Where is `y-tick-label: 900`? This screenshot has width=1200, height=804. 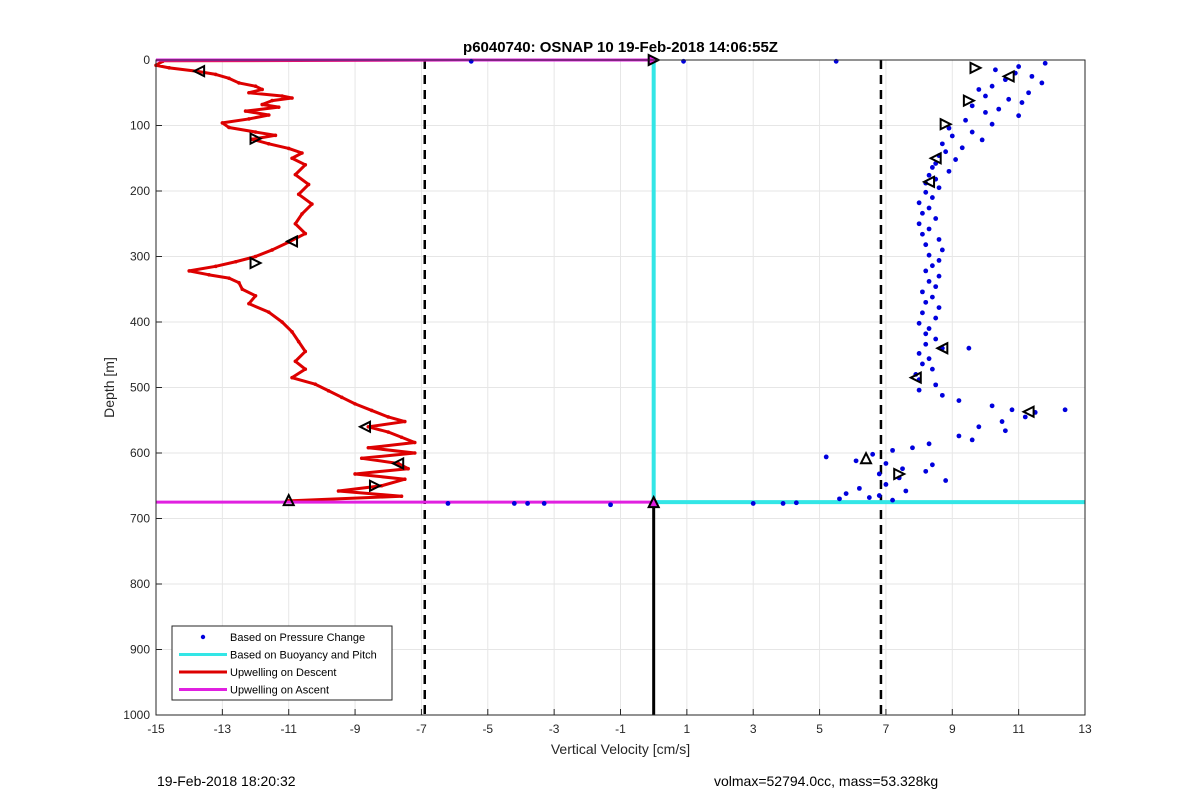
y-tick-label: 900 is located at coordinates (140, 650).